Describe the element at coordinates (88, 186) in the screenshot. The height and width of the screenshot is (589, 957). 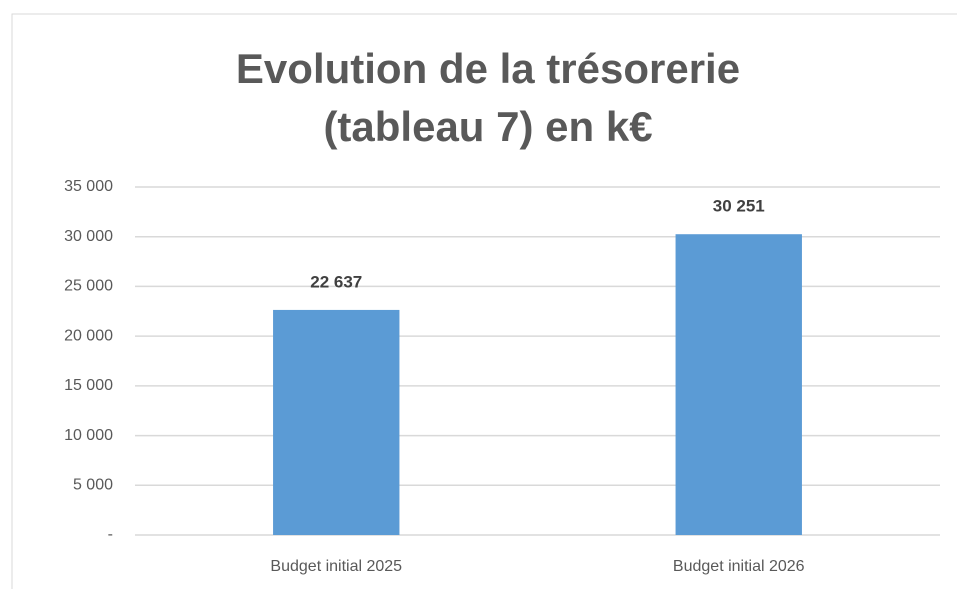
I see `y-tick-label: 35 000` at that location.